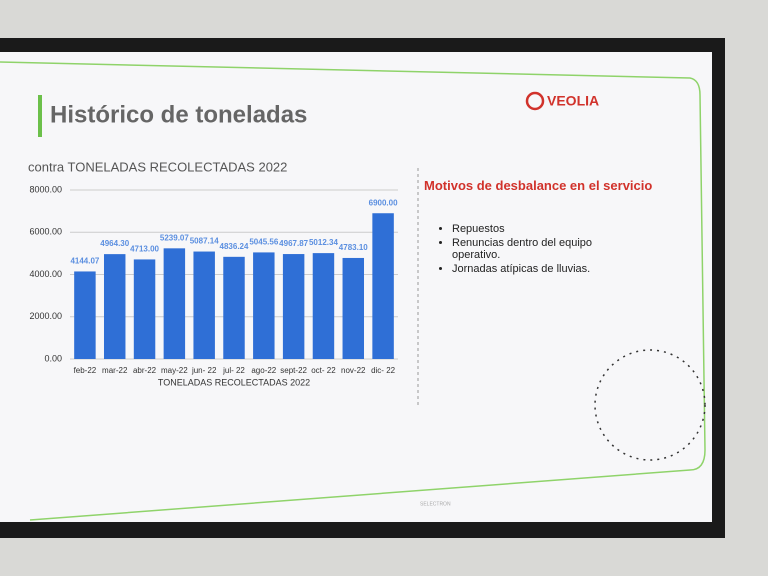  Describe the element at coordinates (353, 370) in the screenshot. I see `x-tick-label: nov-22` at that location.